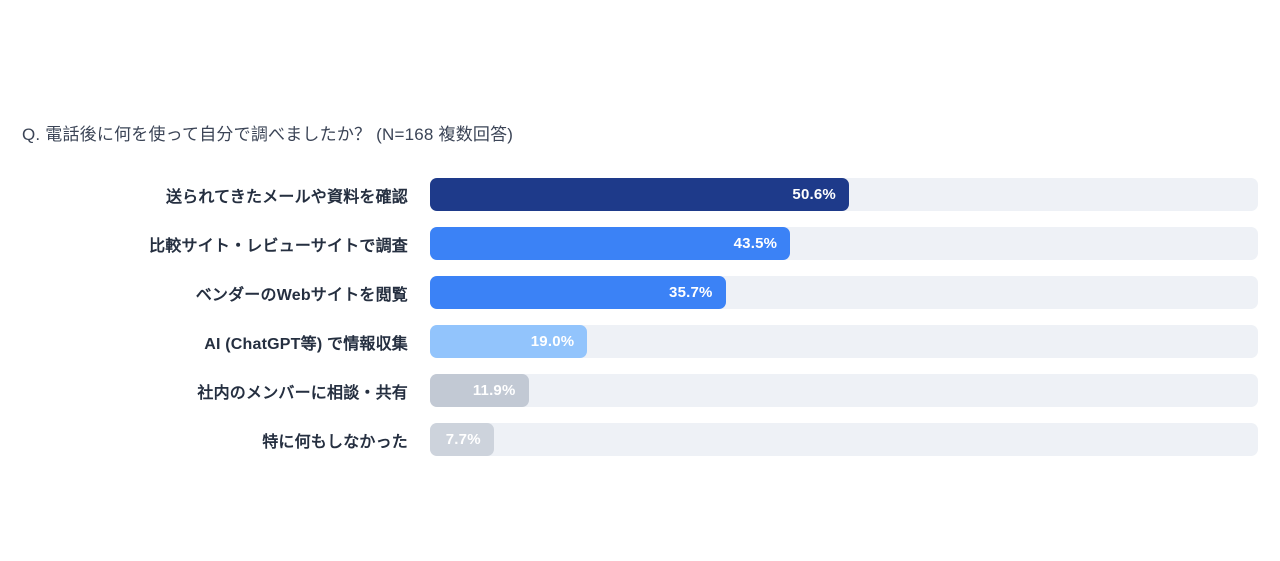 This screenshot has height=561, width=1280. I want to click on chart-row: 特に何もしなかった 7.7%, so click(629, 439).